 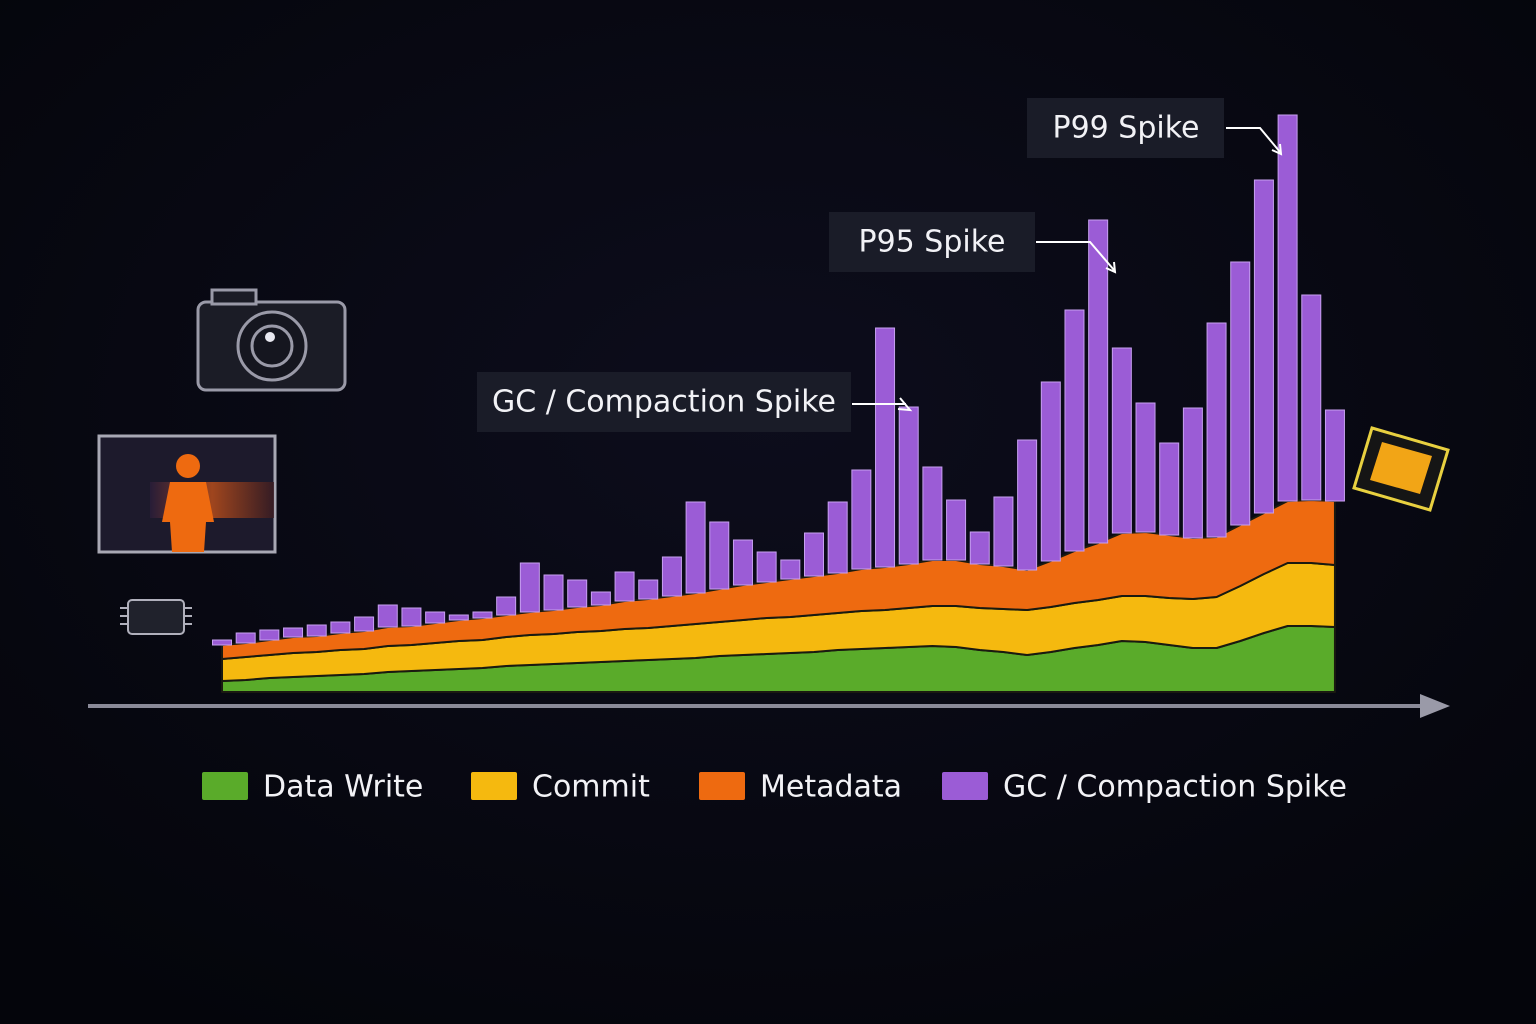 What do you see at coordinates (1401, 469) in the screenshot?
I see `processor-icon` at bounding box center [1401, 469].